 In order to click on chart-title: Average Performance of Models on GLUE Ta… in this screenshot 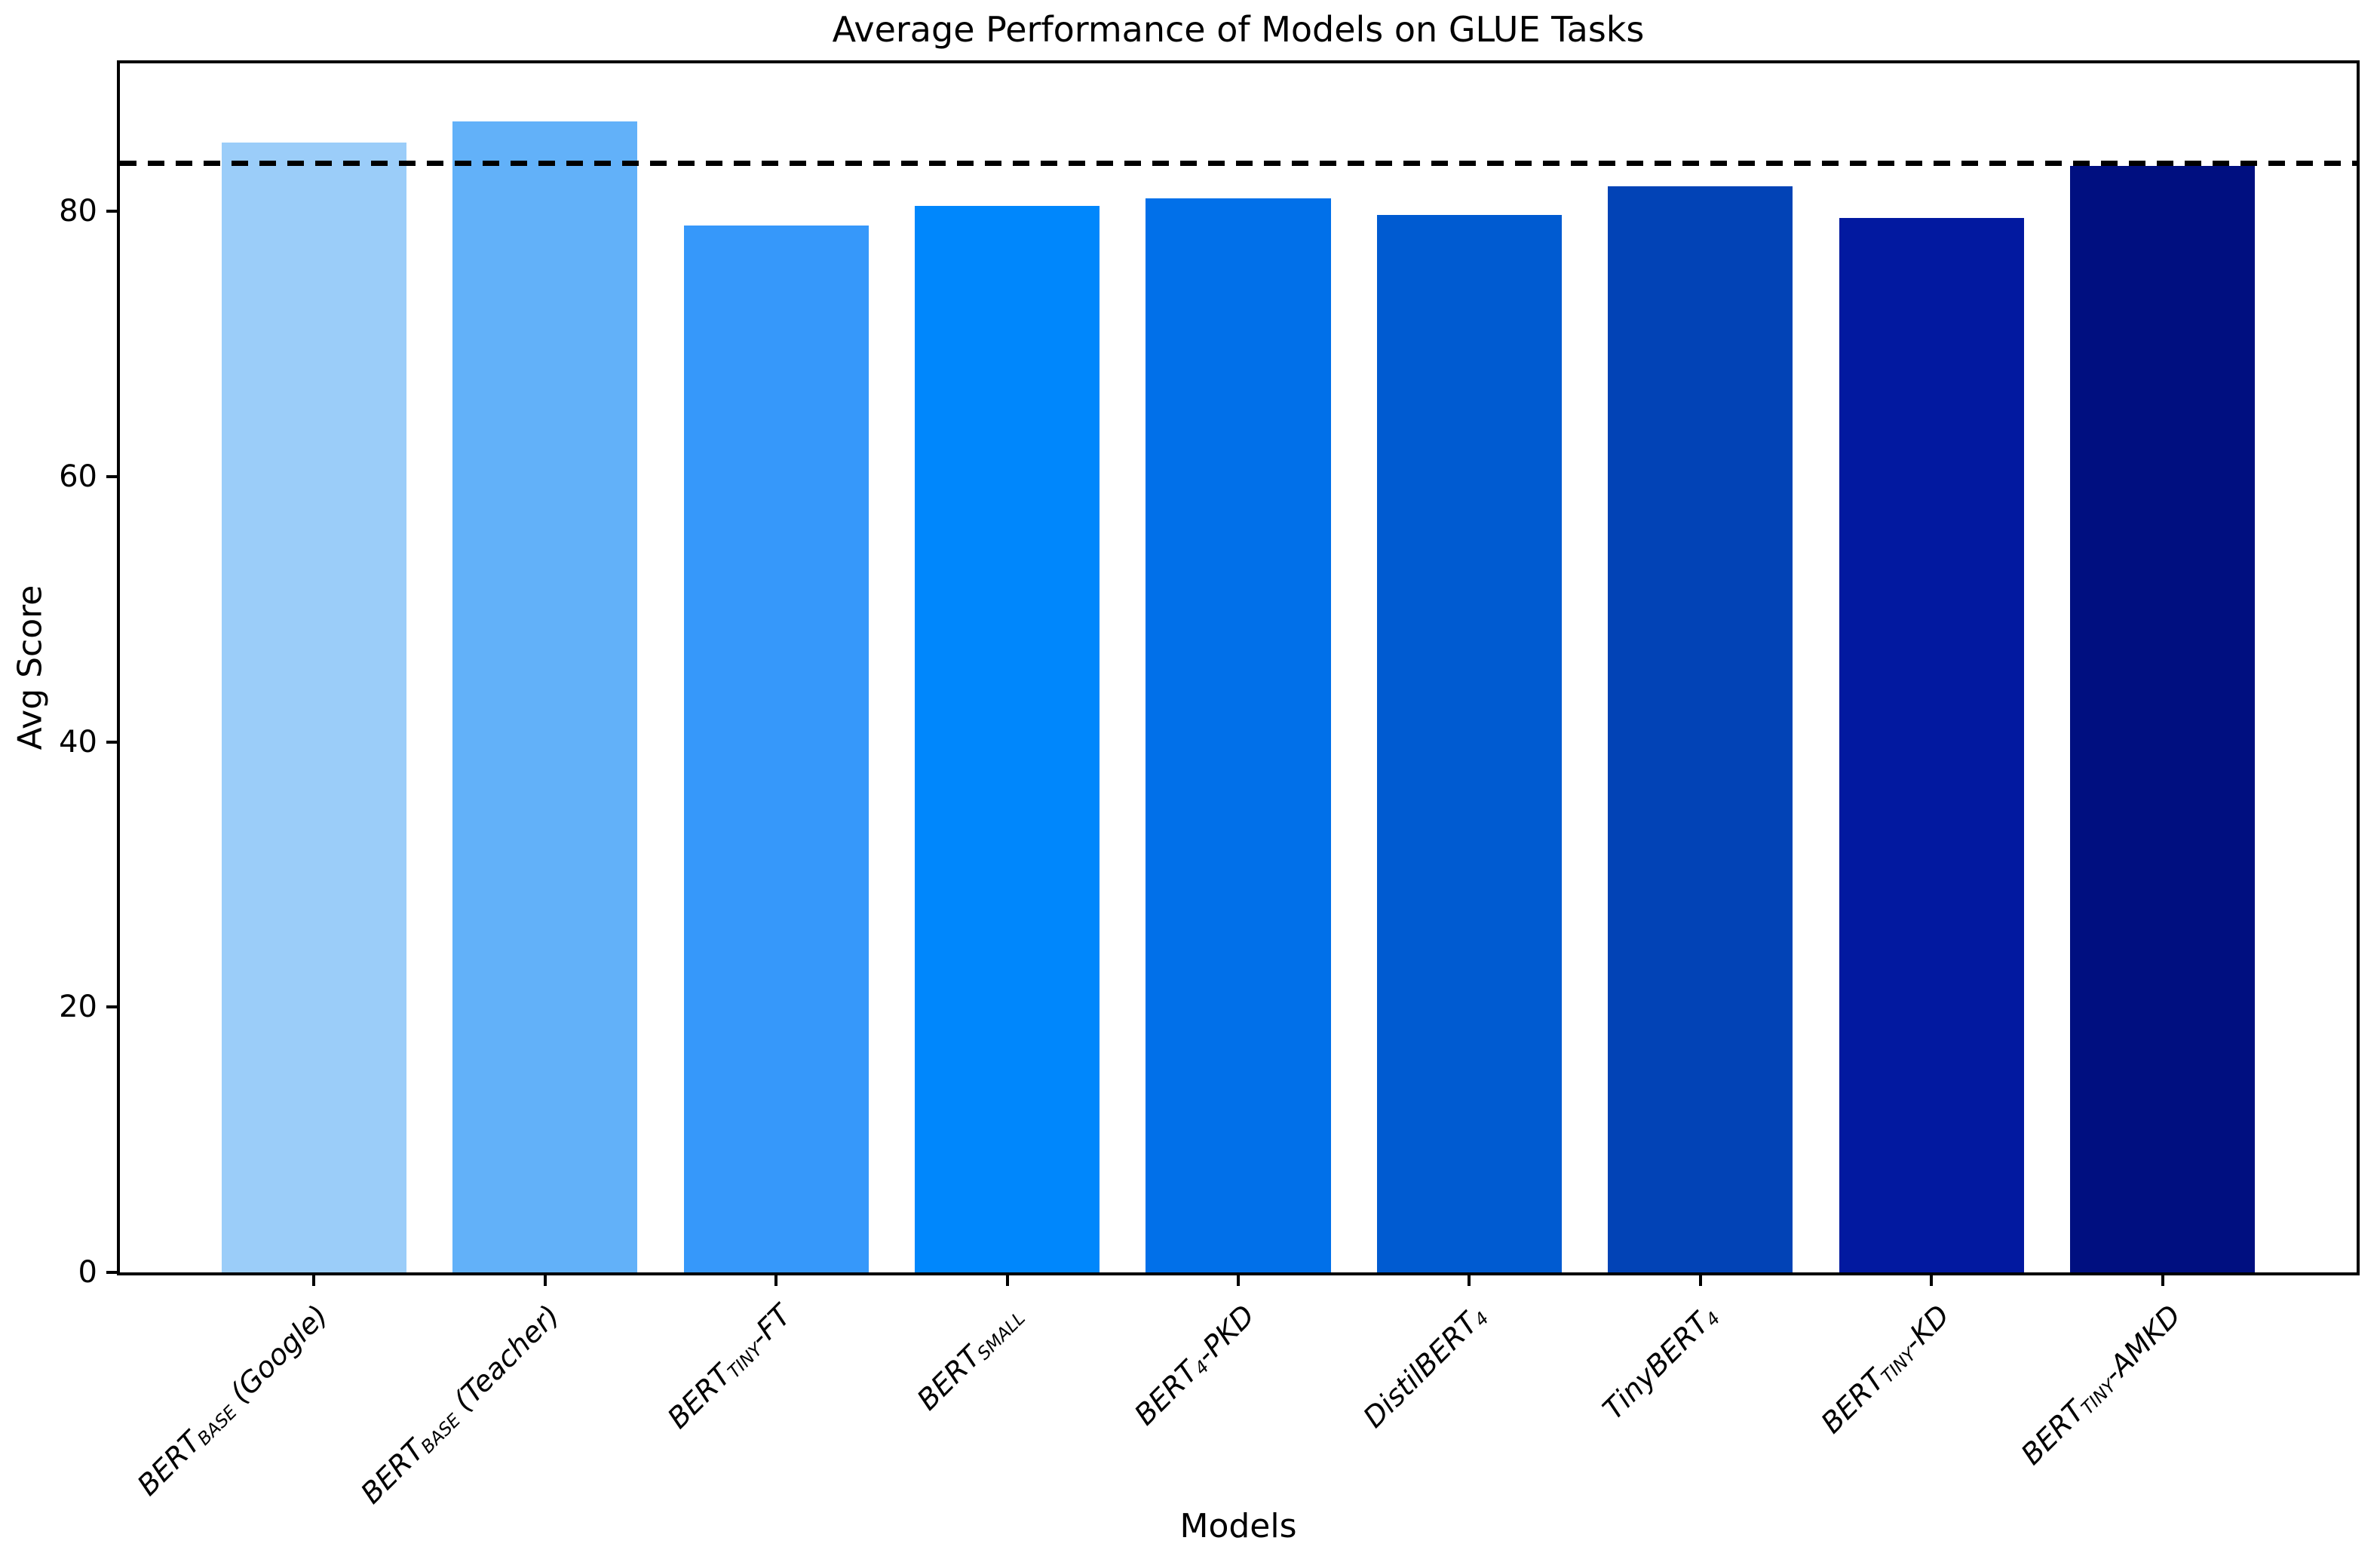, I will do `click(1238, 29)`.